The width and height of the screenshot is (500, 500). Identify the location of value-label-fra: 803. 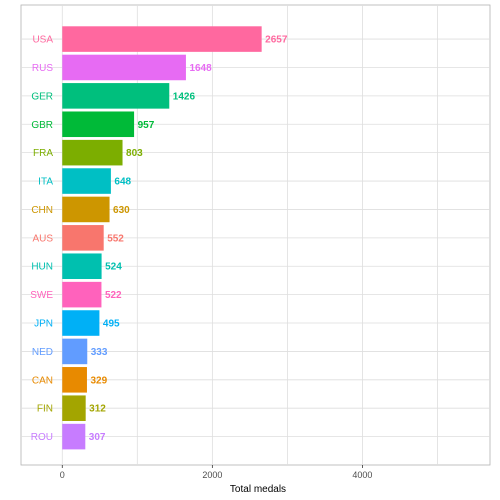
(134, 153).